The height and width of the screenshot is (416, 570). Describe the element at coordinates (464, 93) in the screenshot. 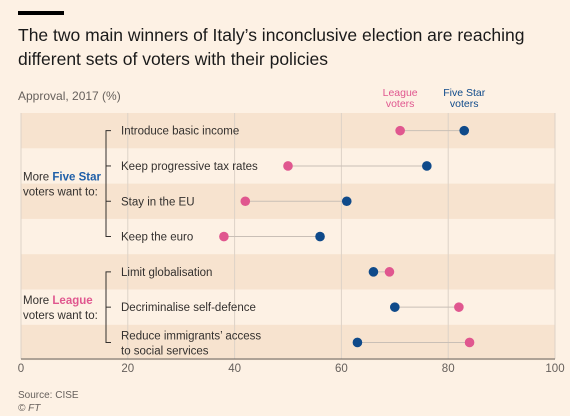

I see `legend-five-star-label: Five Star` at that location.